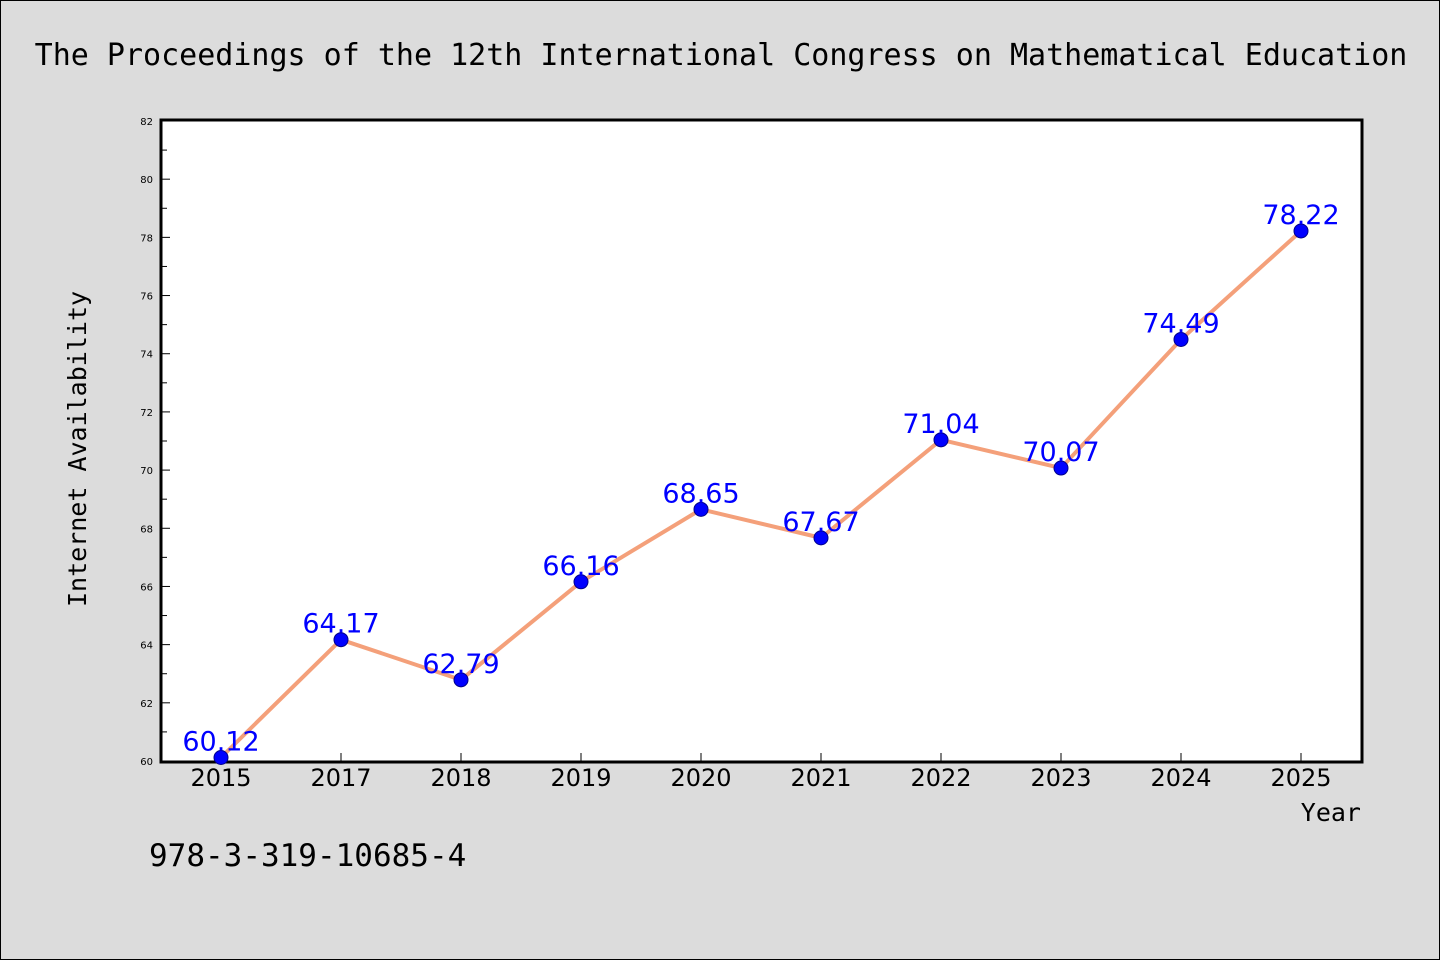 The image size is (1440, 960). Describe the element at coordinates (307, 856) in the screenshot. I see `isbn-text: 978-3-319-10685-4` at that location.